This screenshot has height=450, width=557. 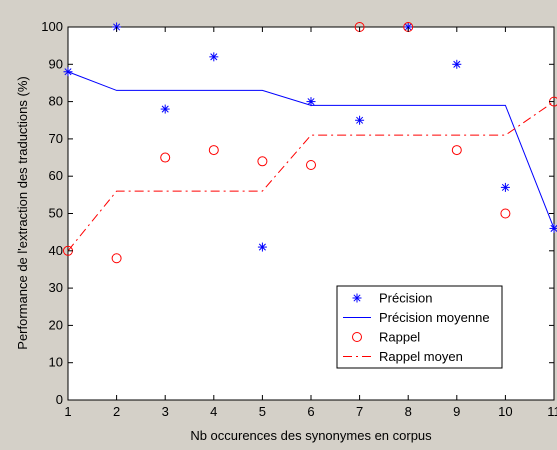 I want to click on x-tick-label: 7, so click(x=359, y=411).